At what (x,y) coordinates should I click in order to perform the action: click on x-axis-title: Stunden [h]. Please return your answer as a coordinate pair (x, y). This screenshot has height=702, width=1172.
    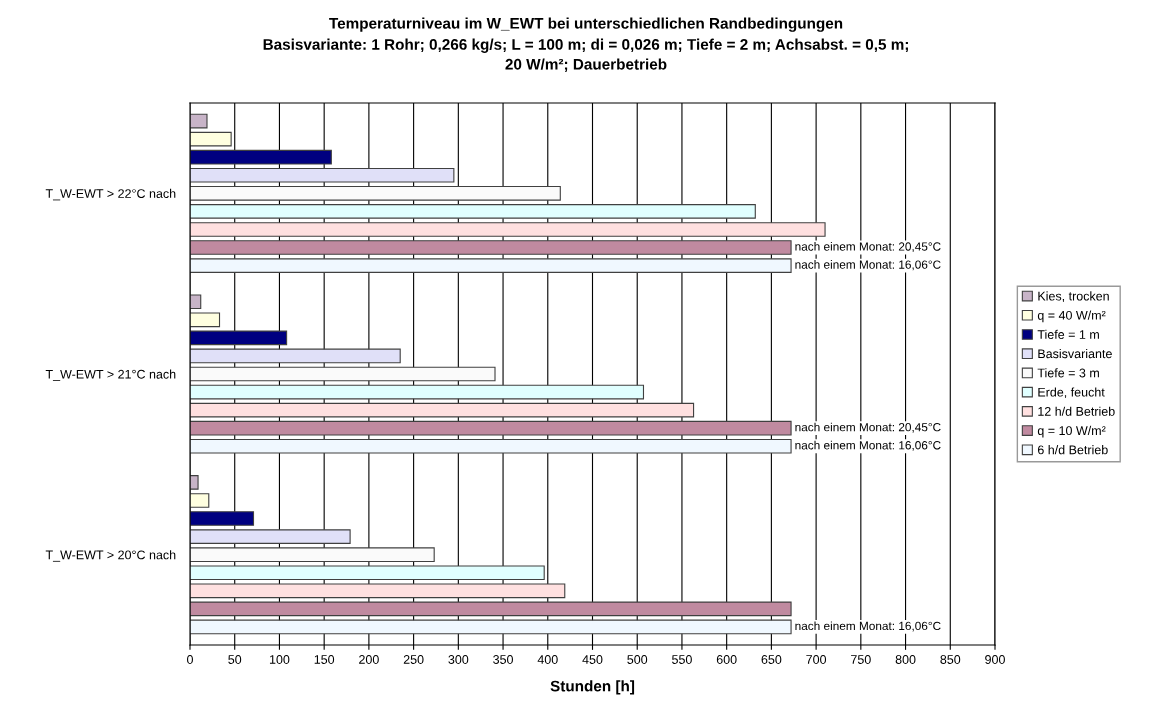
    Looking at the image, I should click on (592, 687).